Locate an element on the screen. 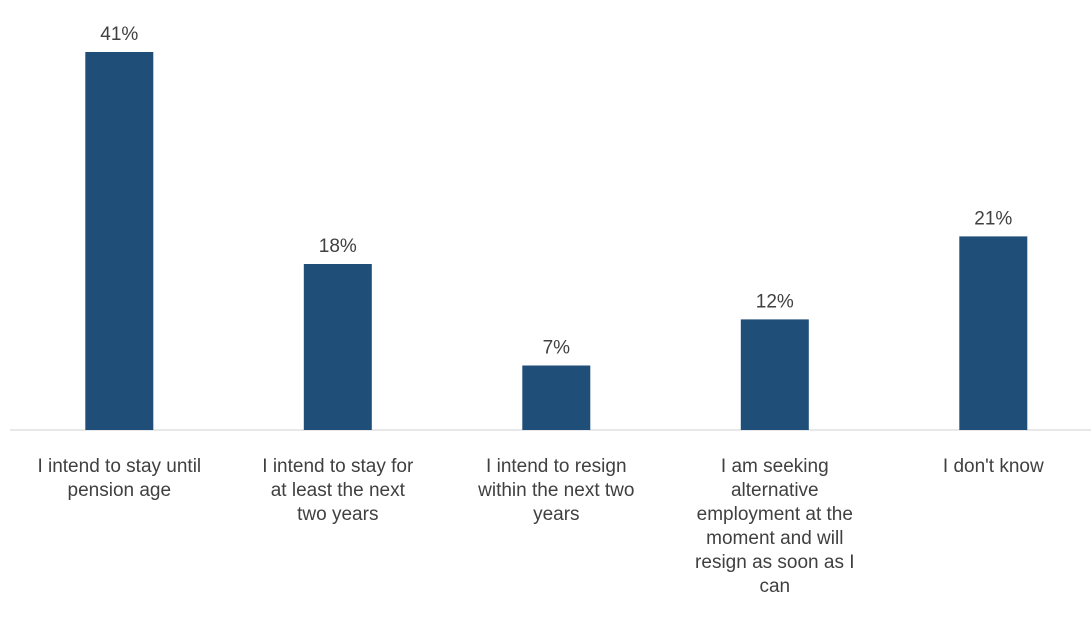 The image size is (1091, 642). category-label-1: I intend to stay until pension age is located at coordinates (119, 478).